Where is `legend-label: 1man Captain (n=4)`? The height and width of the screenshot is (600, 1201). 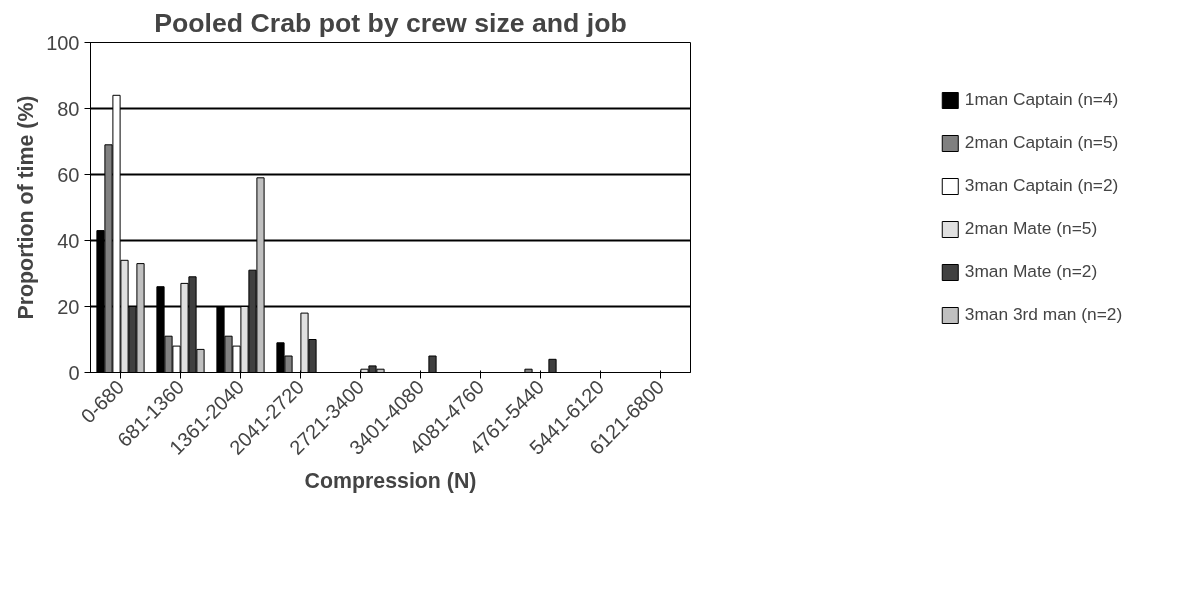 legend-label: 1man Captain (n=4) is located at coordinates (1041, 99).